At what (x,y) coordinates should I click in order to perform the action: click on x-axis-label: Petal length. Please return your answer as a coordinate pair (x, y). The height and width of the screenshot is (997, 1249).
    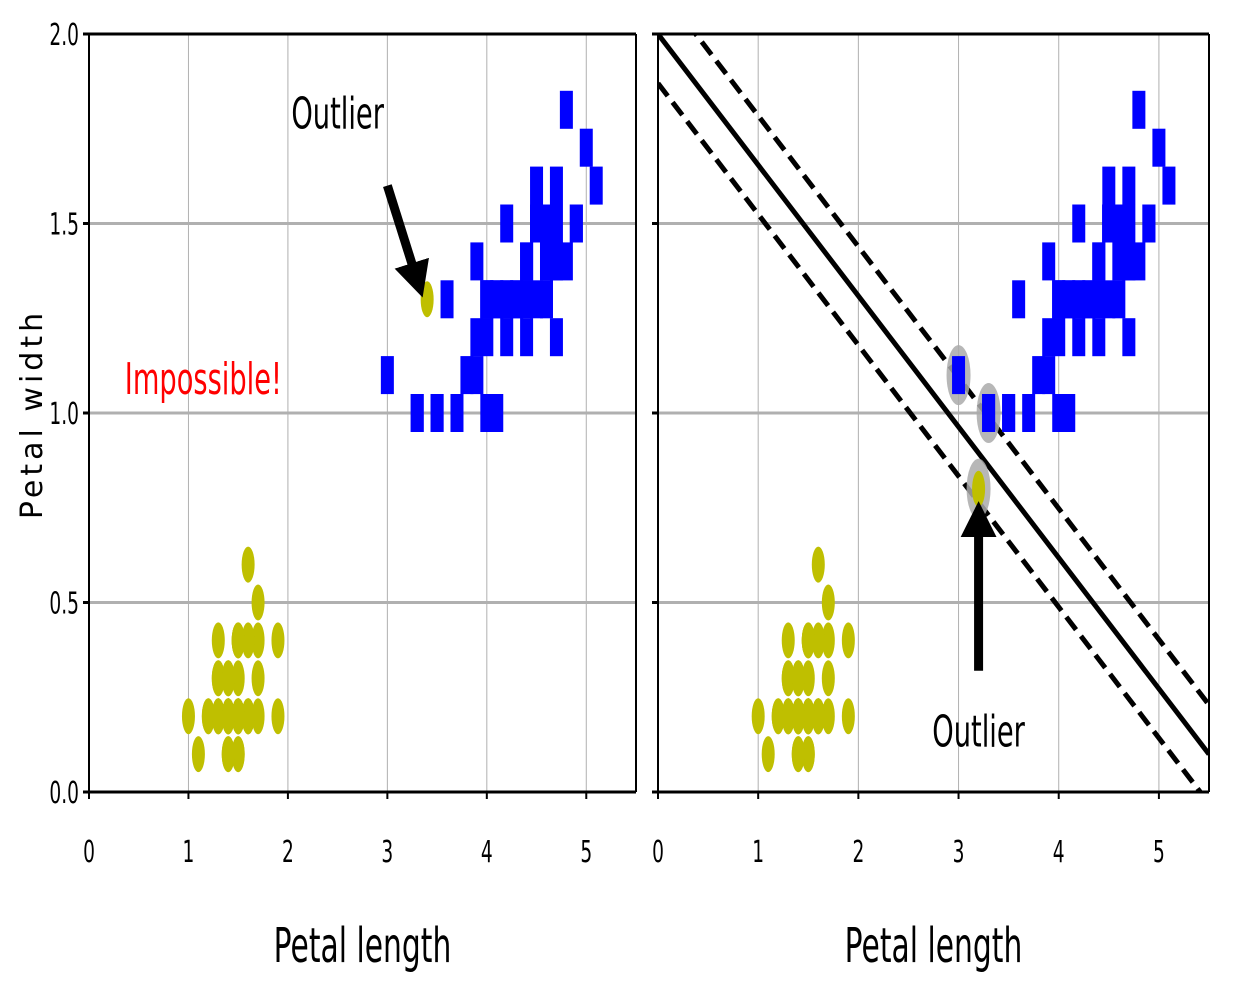
    Looking at the image, I should click on (934, 946).